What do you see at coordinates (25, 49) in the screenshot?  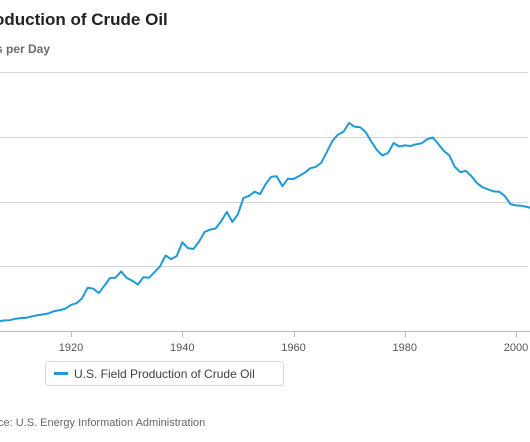 I see `chart-subtitle: s per Day` at bounding box center [25, 49].